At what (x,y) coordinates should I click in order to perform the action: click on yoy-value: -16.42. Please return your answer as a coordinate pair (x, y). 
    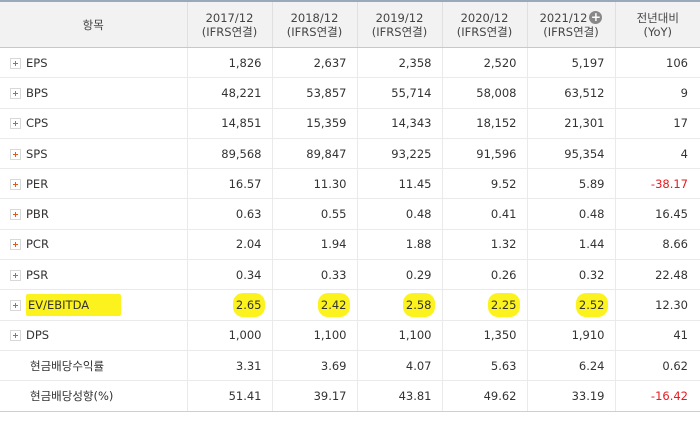
    Looking at the image, I should click on (669, 395).